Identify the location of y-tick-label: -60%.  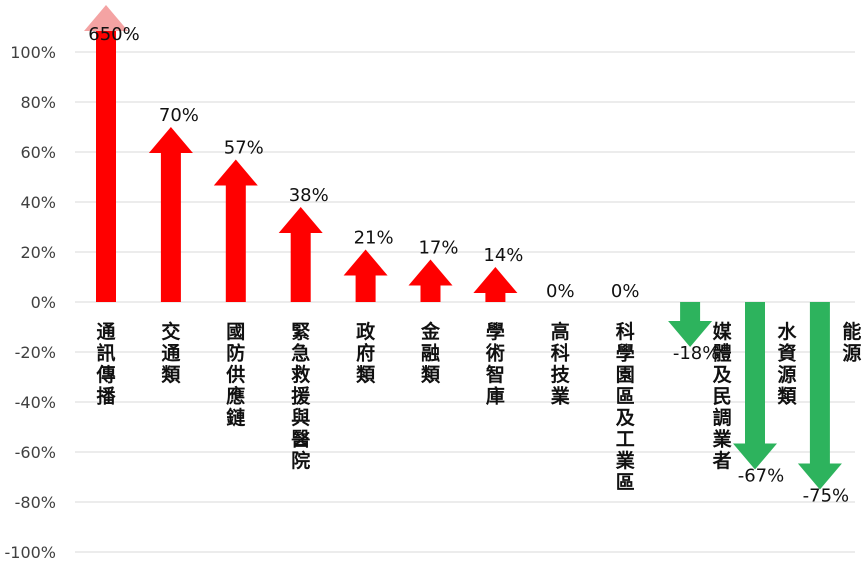
(35, 452).